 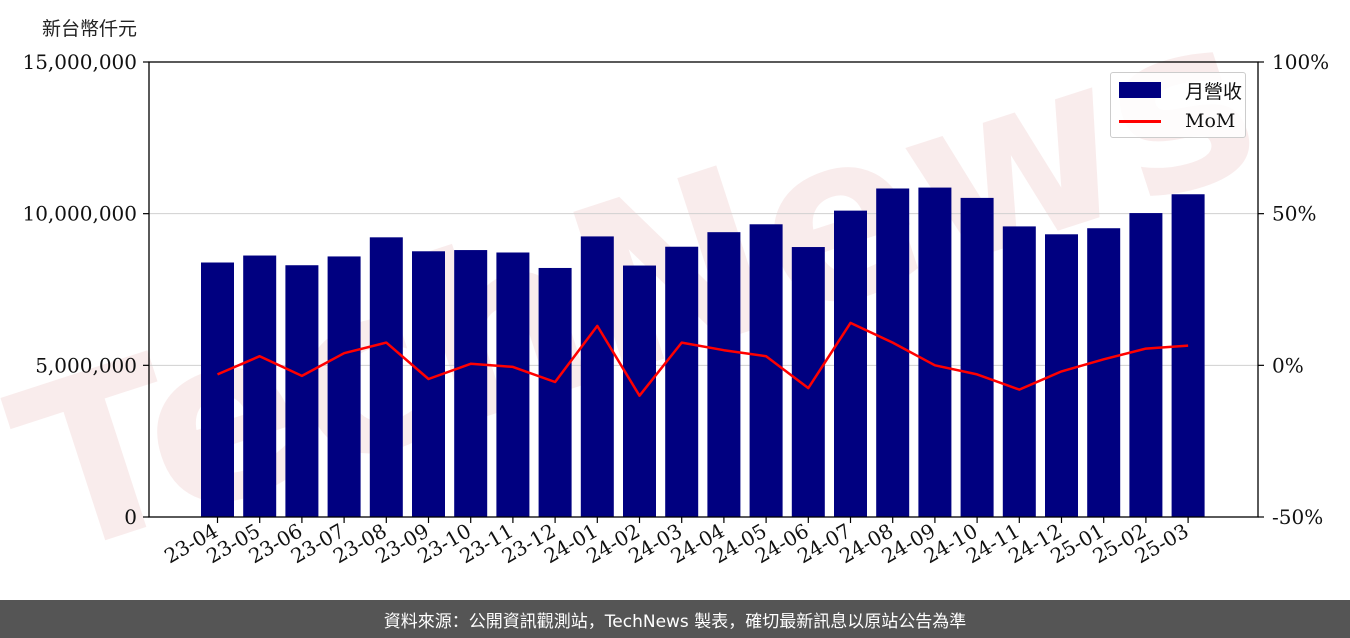 What do you see at coordinates (675, 619) in the screenshot?
I see `source-footer: 資料來源：公開資訊觀測站，TechNews 製表，確切最新訊息以原站公告為準` at bounding box center [675, 619].